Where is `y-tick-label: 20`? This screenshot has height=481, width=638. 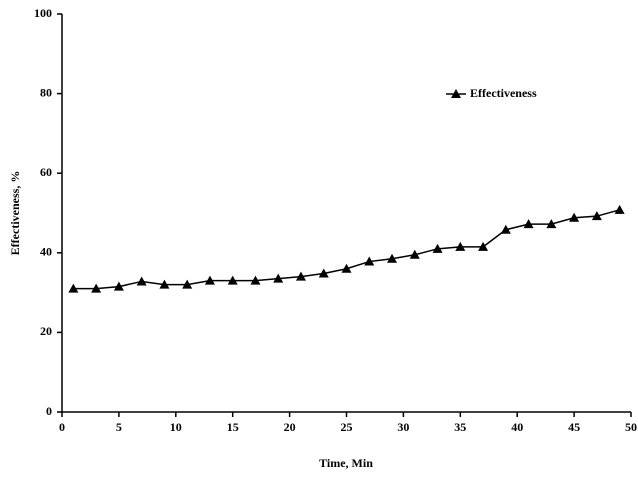 y-tick-label: 20 is located at coordinates (46, 331).